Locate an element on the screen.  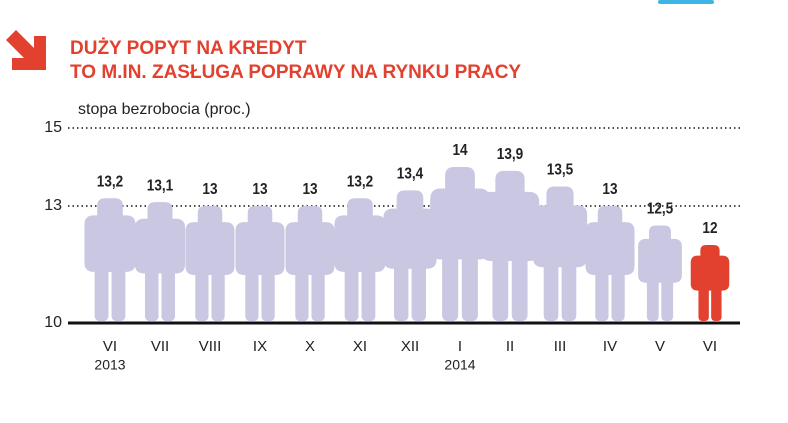
x-tick-label: IX is located at coordinates (260, 346).